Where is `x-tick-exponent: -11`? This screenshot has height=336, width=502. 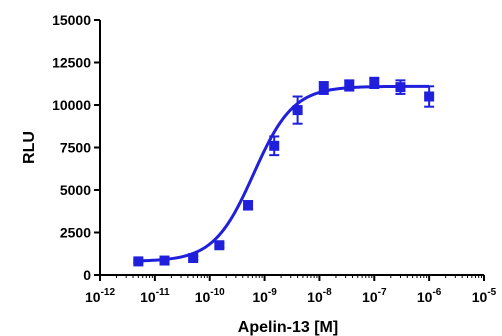
x-tick-exponent: -11 is located at coordinates (163, 292).